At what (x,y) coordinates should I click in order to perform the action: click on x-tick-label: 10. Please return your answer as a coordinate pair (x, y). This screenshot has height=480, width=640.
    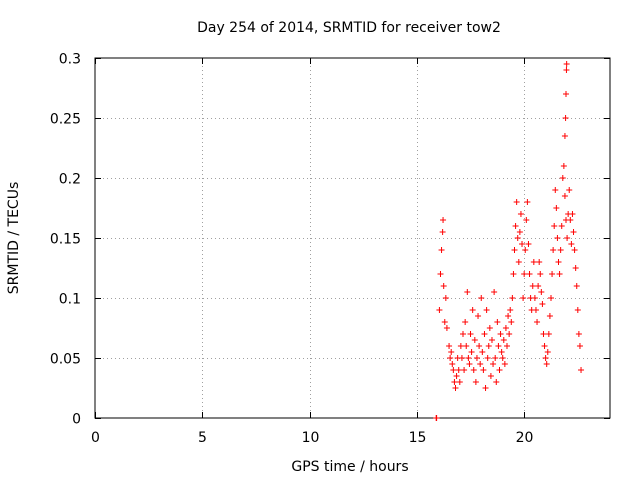
    Looking at the image, I should click on (311, 438).